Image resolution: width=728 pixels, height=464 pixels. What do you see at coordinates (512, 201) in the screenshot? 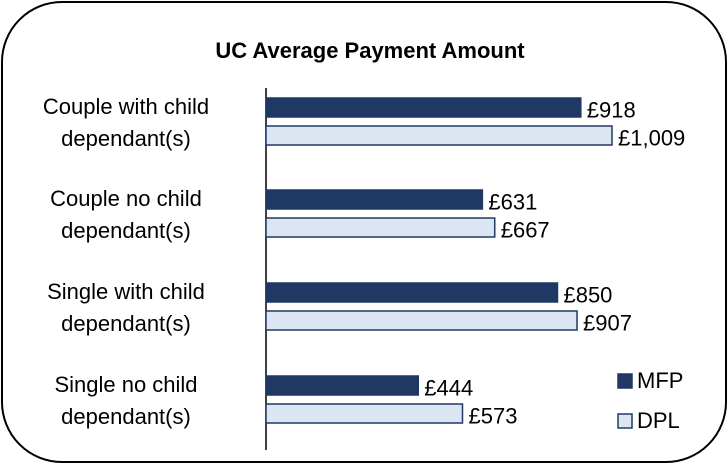
I see `value-label: £631` at bounding box center [512, 201].